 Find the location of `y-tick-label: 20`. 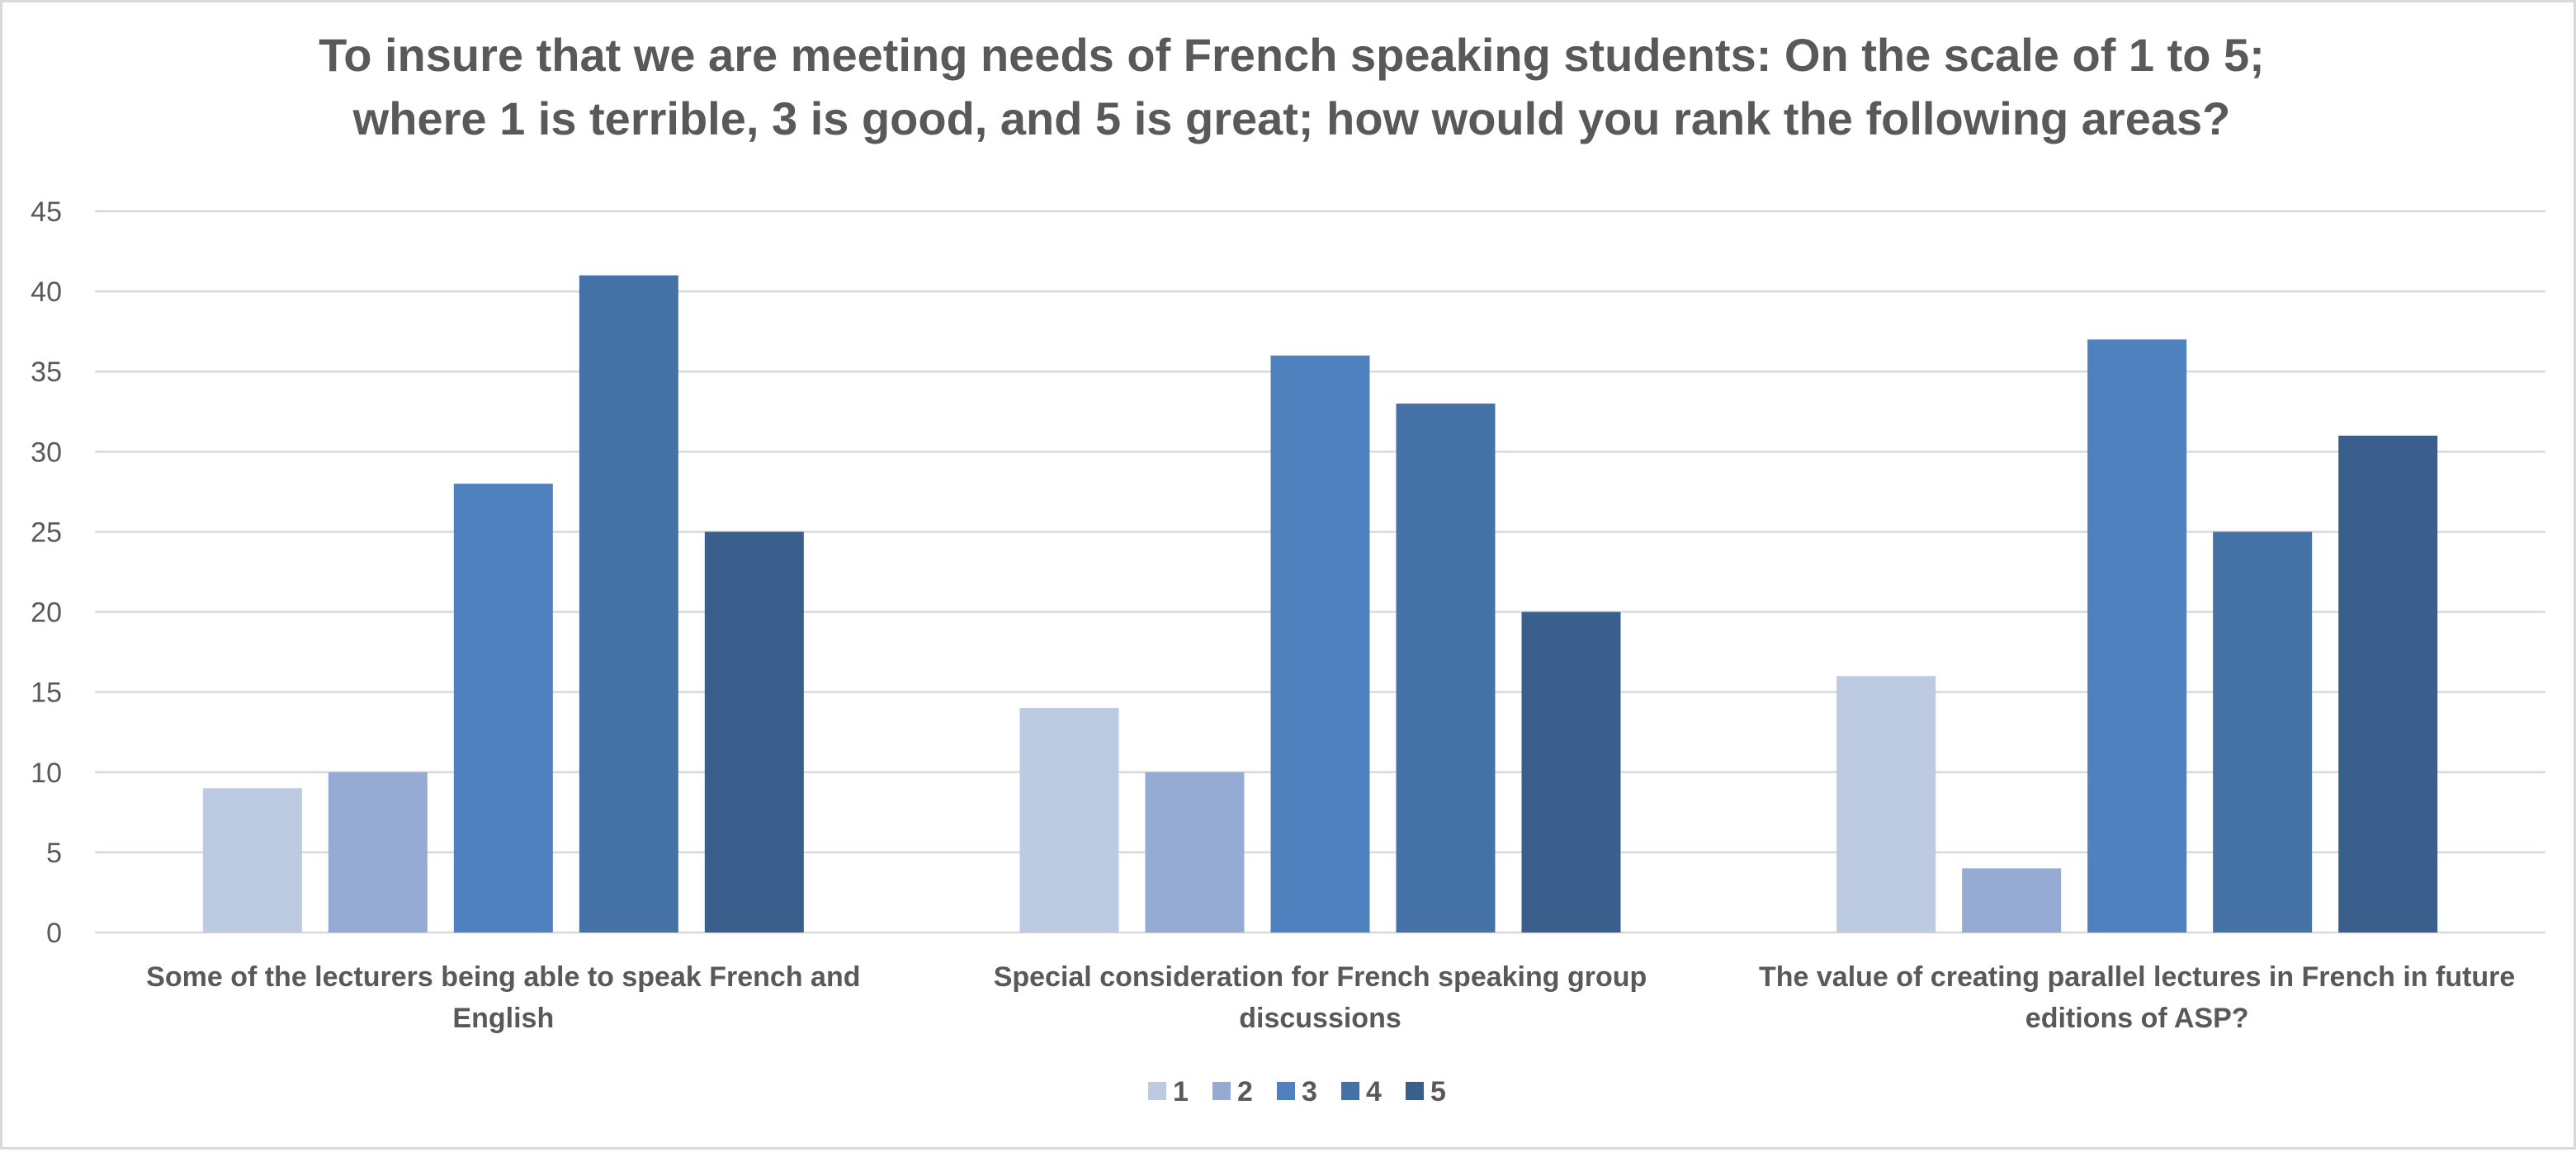

y-tick-label: 20 is located at coordinates (46, 613).